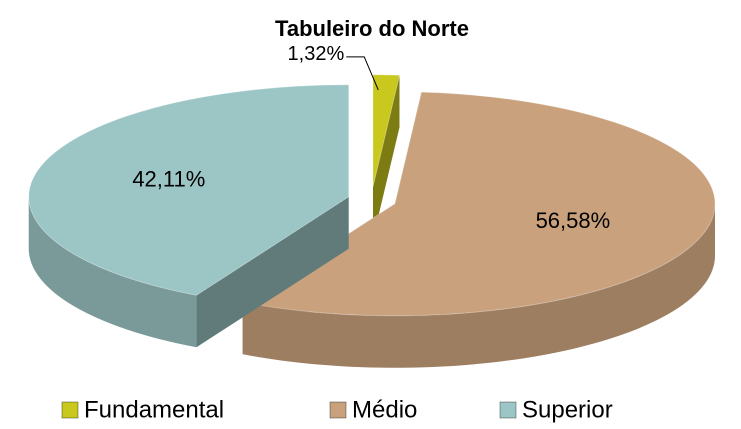  I want to click on data-label: 56,58%, so click(573, 220).